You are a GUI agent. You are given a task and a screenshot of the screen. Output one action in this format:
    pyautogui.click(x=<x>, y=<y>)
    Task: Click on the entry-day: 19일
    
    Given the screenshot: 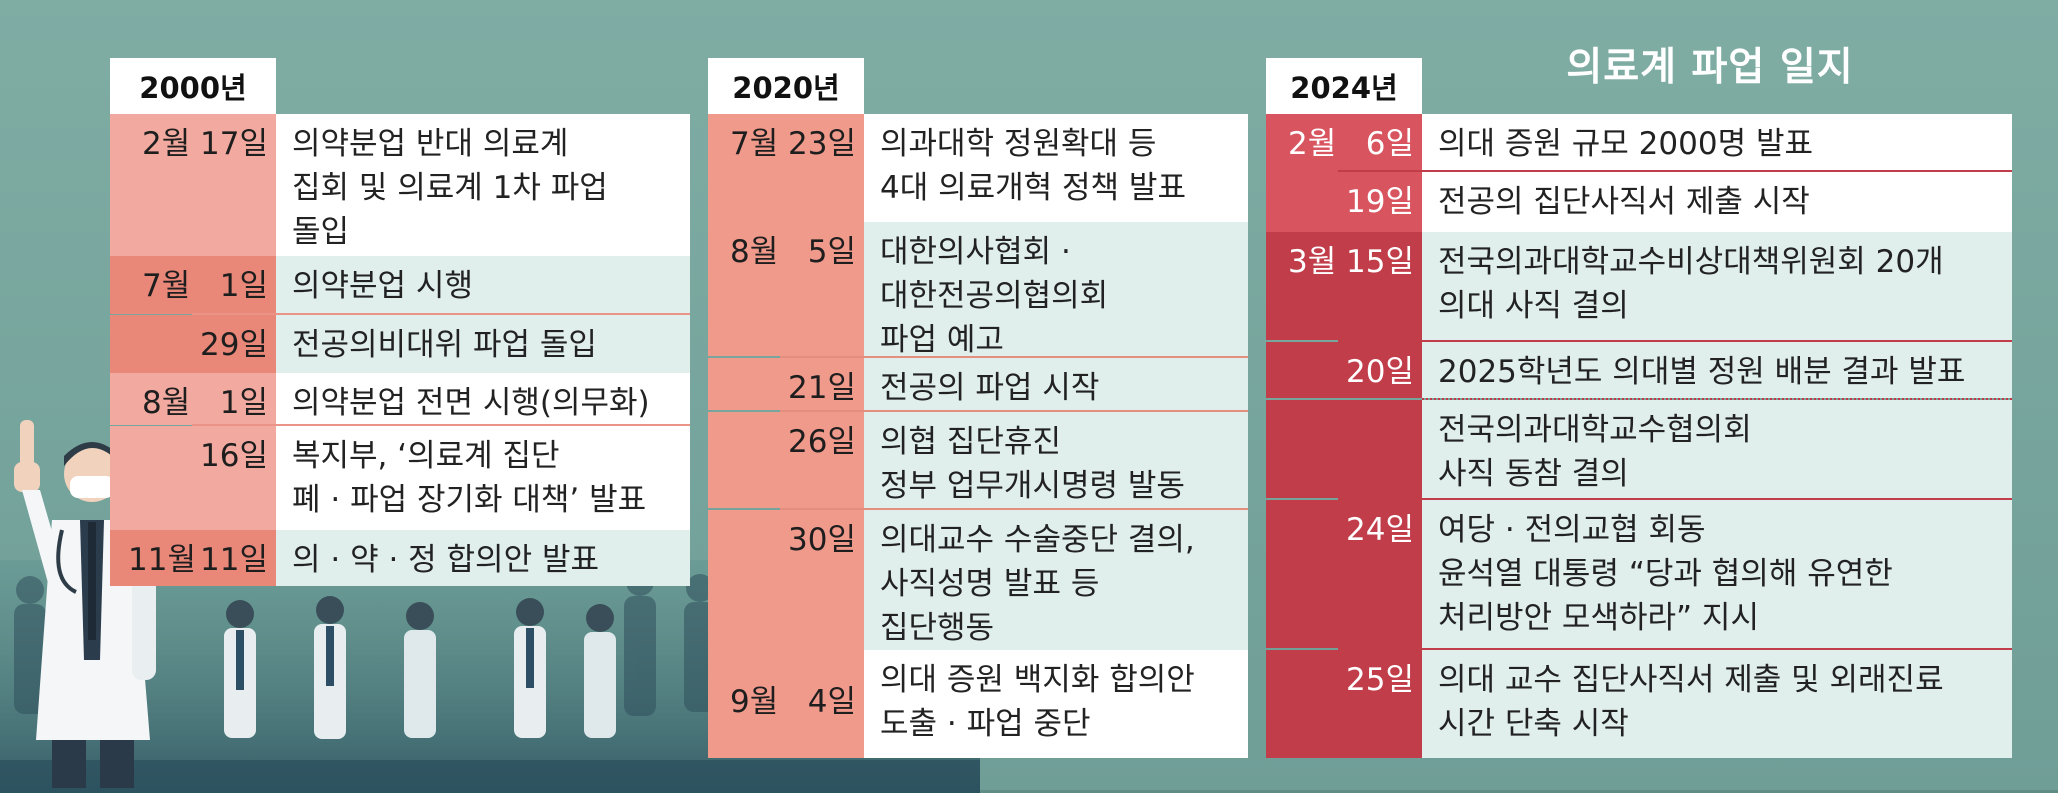 What is the action you would take?
    pyautogui.click(x=1380, y=202)
    